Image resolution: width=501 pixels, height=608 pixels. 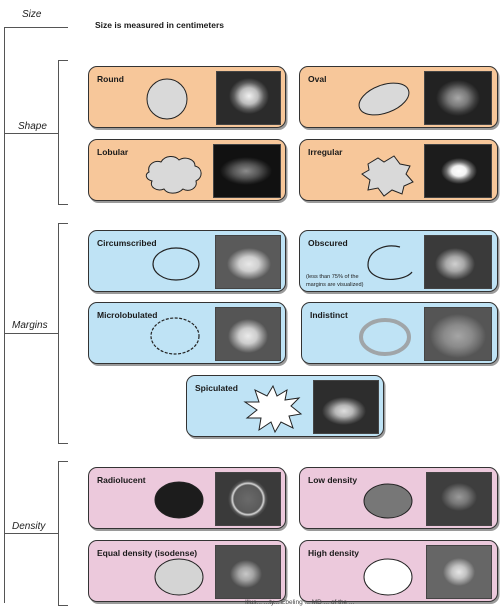 I want to click on circumscribed-margin-icon, so click(x=176, y=264).